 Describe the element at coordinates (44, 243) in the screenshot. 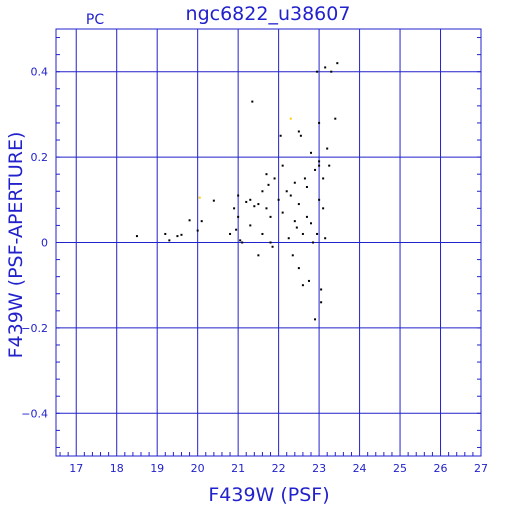

I see `y-tick-label: 0` at that location.